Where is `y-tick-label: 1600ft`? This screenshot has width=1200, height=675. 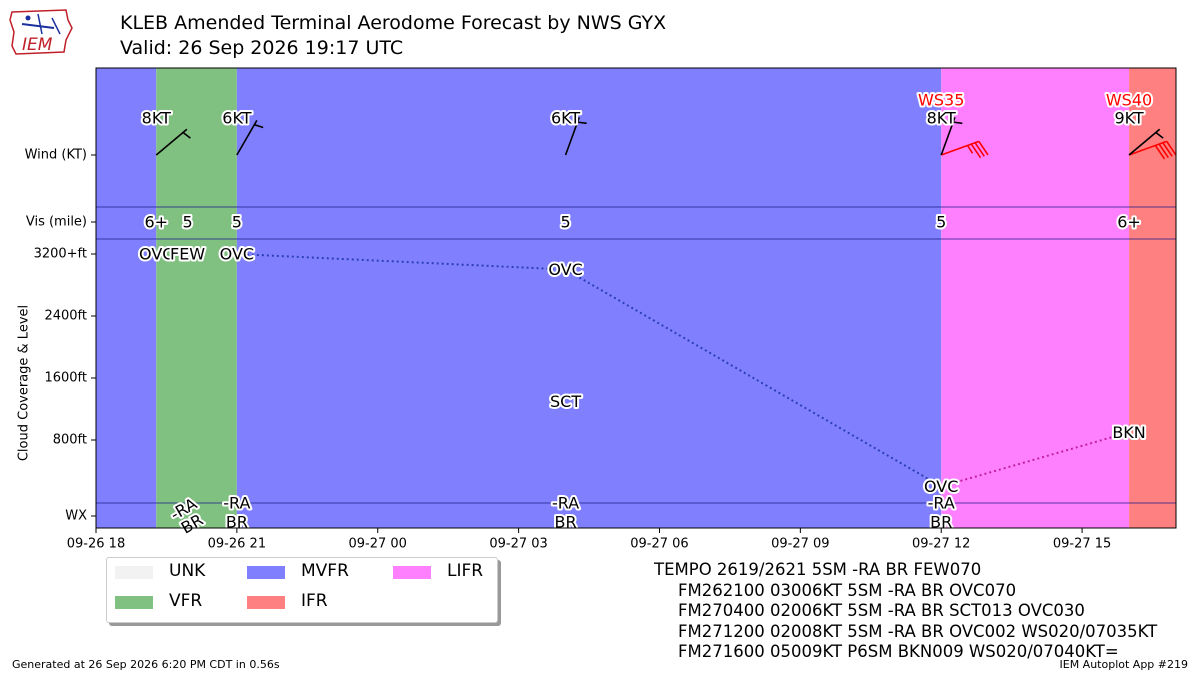
y-tick-label: 1600ft is located at coordinates (65, 378).